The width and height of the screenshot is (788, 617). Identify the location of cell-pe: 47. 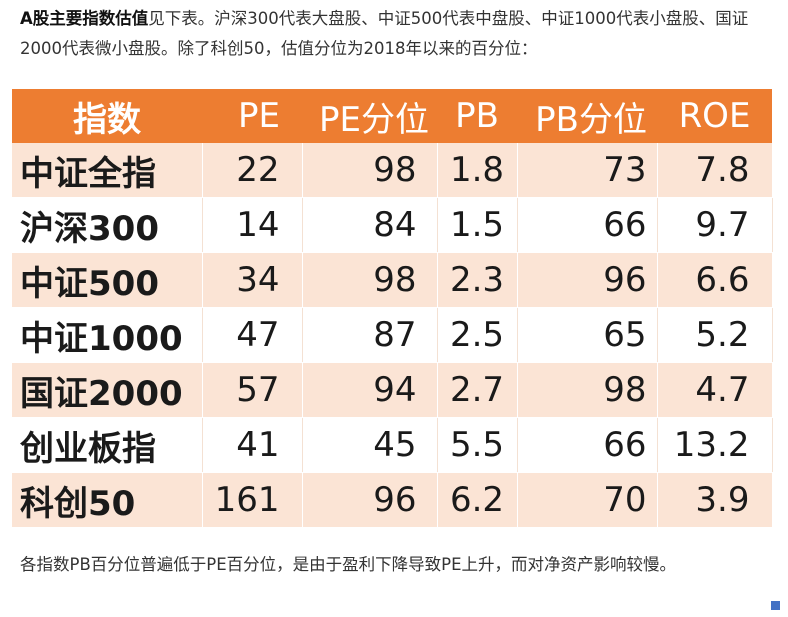
(252, 335).